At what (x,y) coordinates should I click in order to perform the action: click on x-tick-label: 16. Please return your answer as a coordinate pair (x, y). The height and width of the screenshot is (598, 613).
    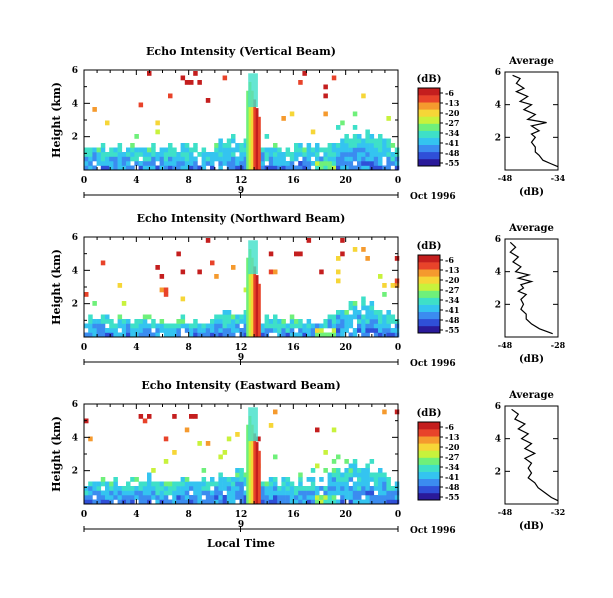
    Looking at the image, I should click on (293, 515).